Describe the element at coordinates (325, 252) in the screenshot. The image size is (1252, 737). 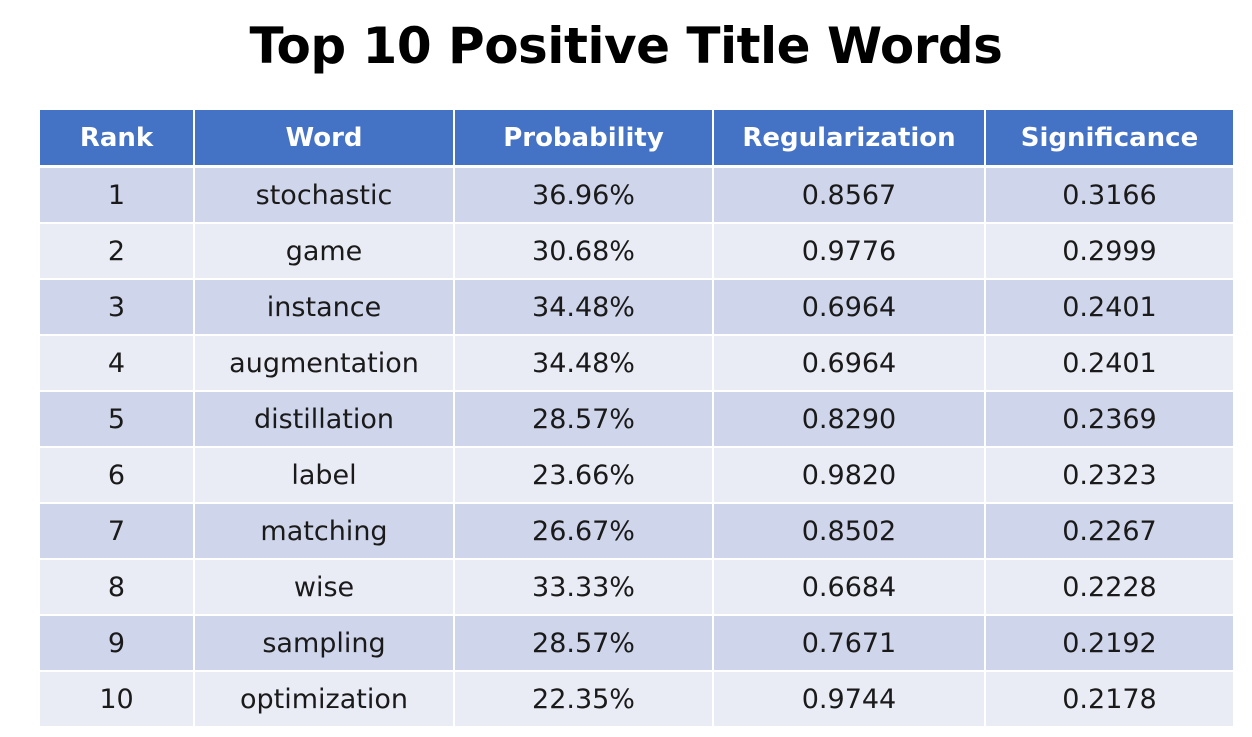
I see `cell-word: game` at that location.